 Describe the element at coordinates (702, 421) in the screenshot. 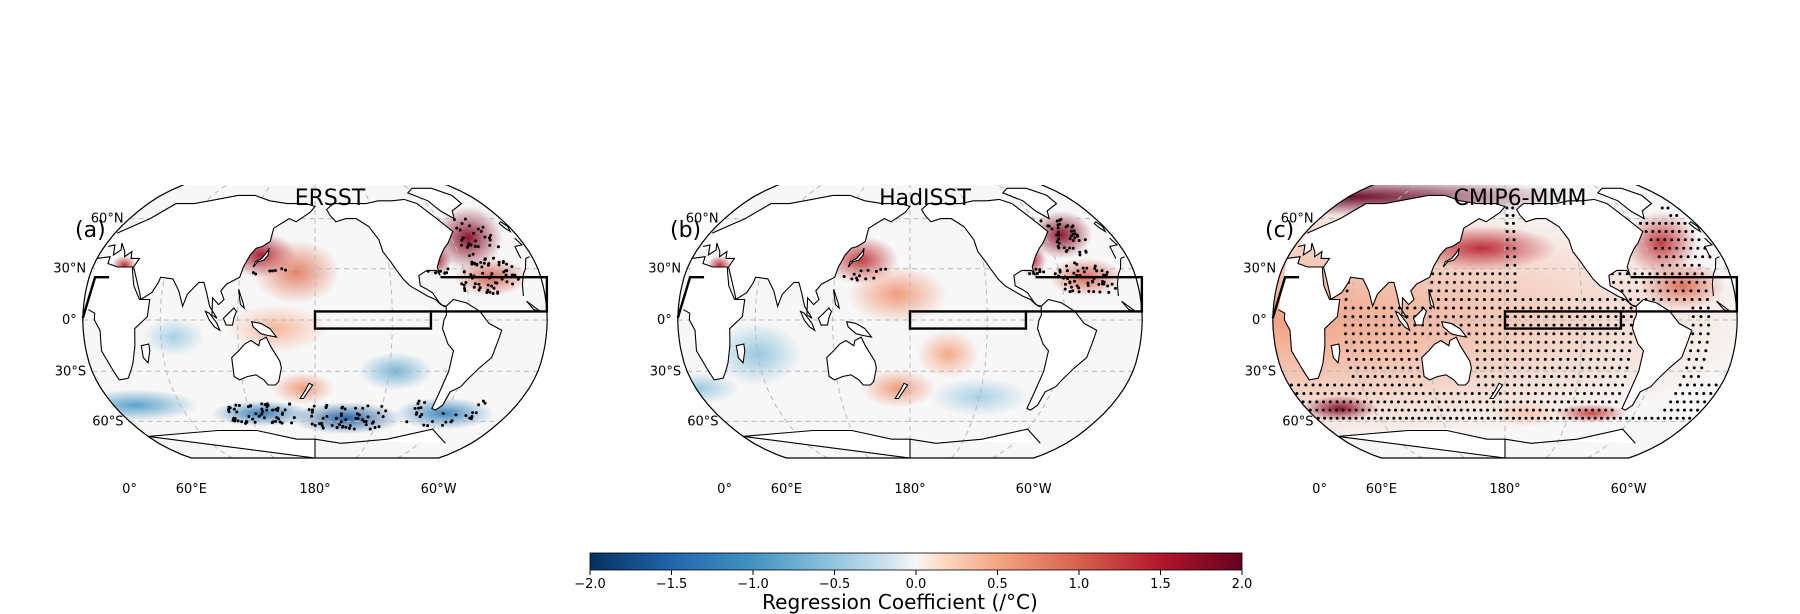

I see `lat-label: 60°S` at that location.